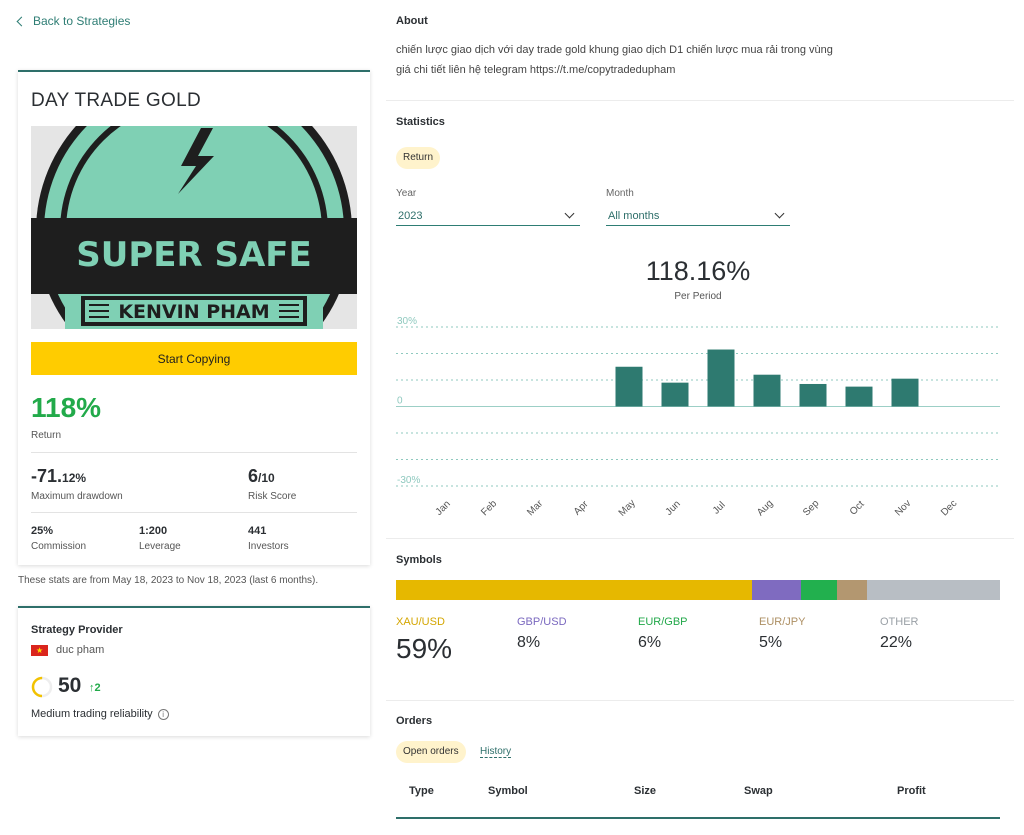 Image resolution: width=1024 pixels, height=835 pixels. Describe the element at coordinates (418, 158) in the screenshot. I see `tab-return: Return` at that location.